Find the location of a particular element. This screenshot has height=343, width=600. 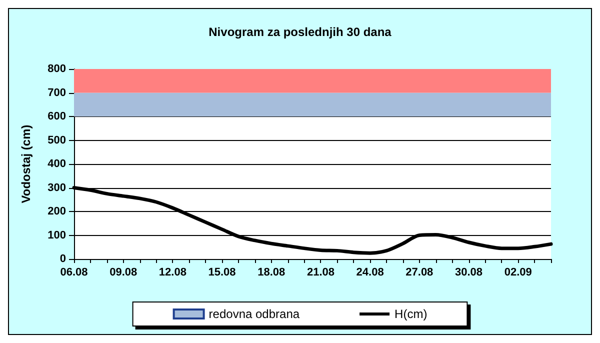

x-tick-label: 15.08 is located at coordinates (222, 272).